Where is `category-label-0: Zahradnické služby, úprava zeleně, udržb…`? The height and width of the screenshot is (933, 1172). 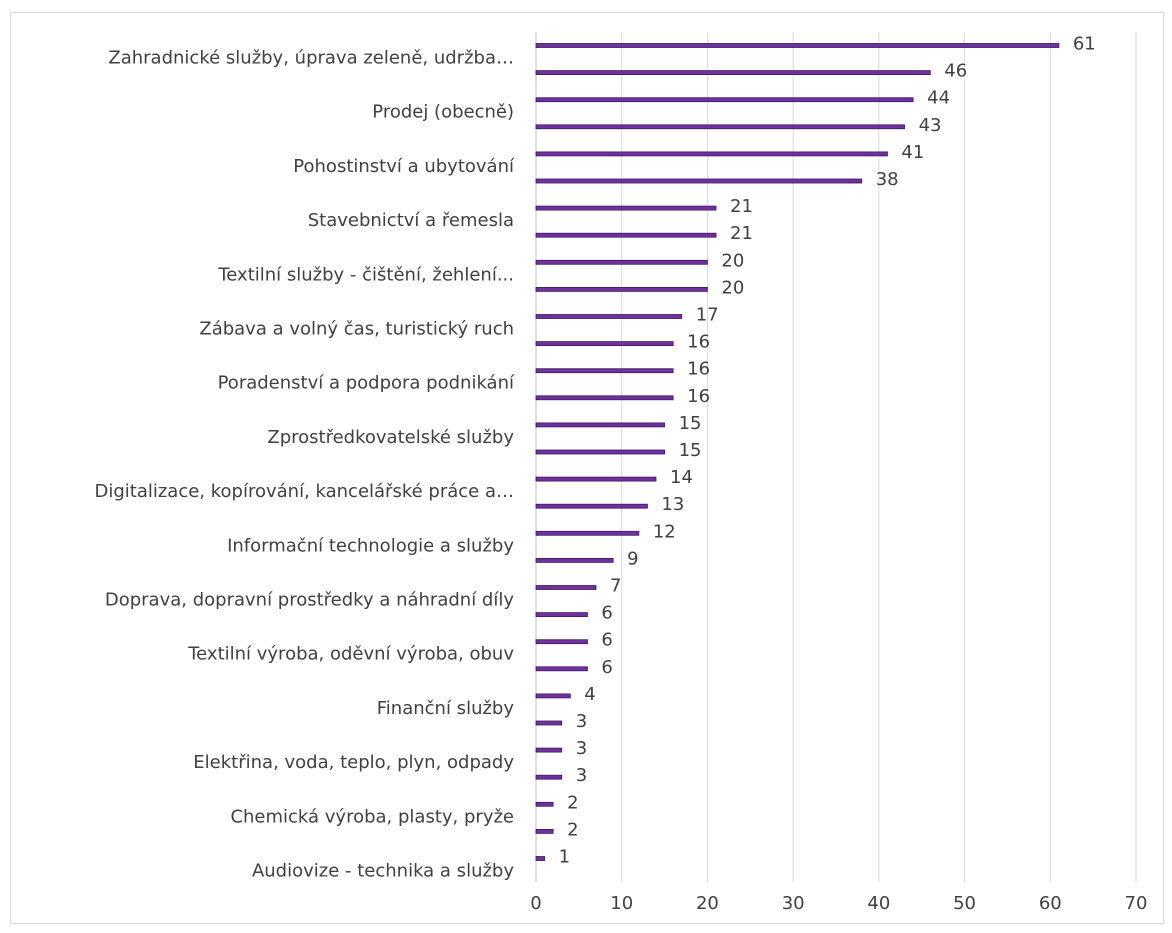 category-label-0: Zahradnické služby, úprava zeleně, udržb… is located at coordinates (311, 58).